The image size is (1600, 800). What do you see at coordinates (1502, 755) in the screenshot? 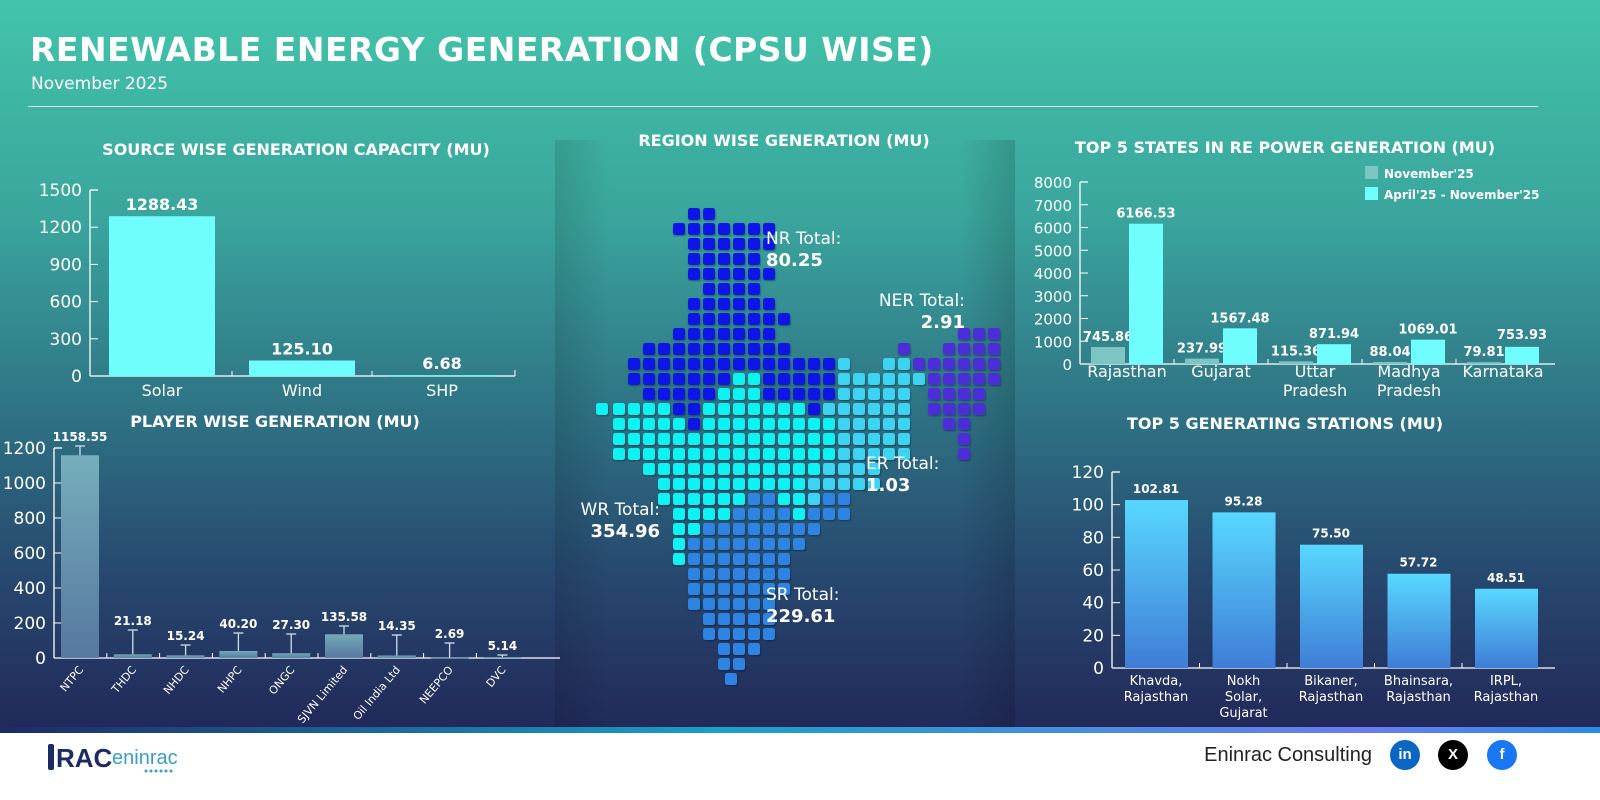
I see `facebook-icon: f` at bounding box center [1502, 755].